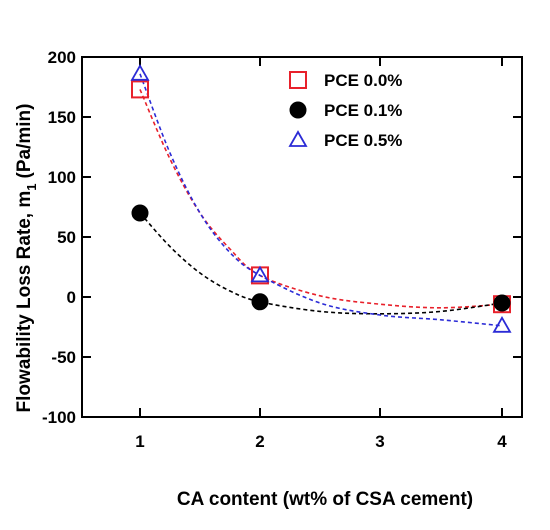 The width and height of the screenshot is (550, 530). I want to click on fit-curve-circle, so click(321, 263).